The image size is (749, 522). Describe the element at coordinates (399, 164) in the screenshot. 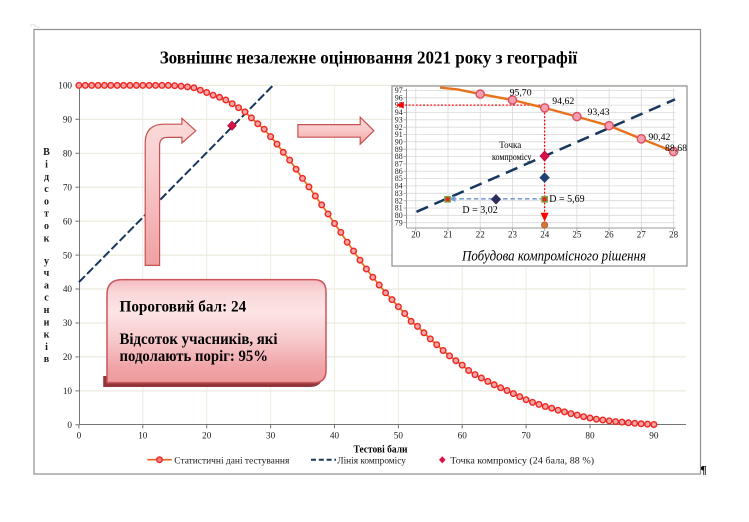

I see `svg-text: 87` at that location.